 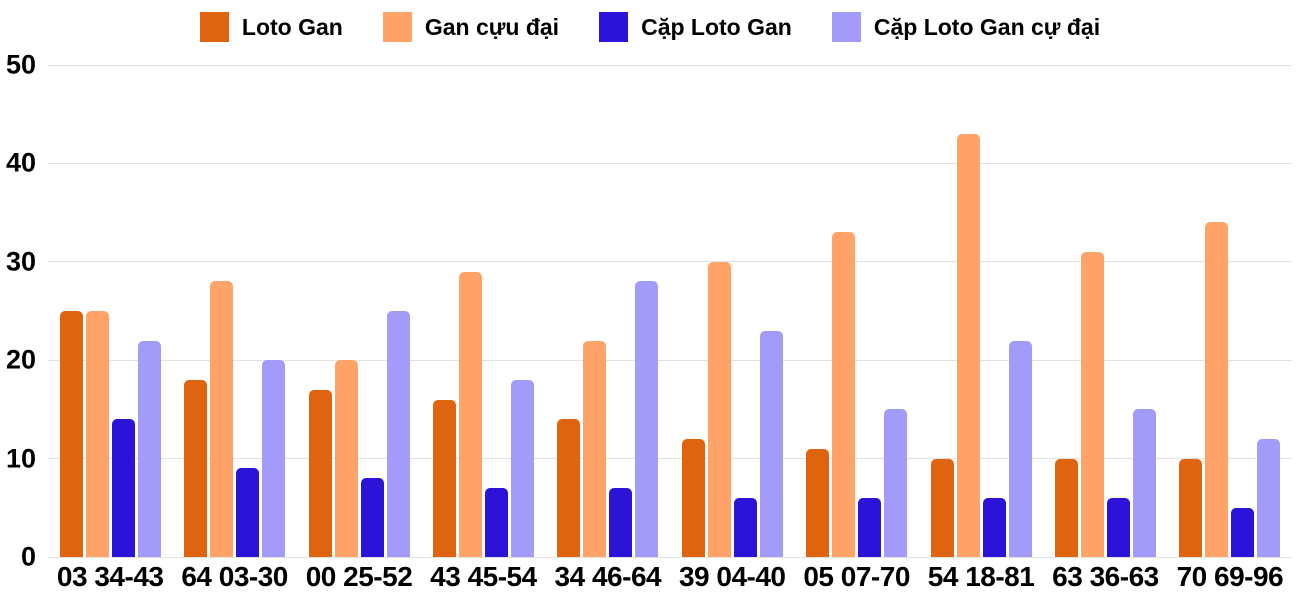 What do you see at coordinates (359, 576) in the screenshot?
I see `x-axis-label: 00 25-52` at bounding box center [359, 576].